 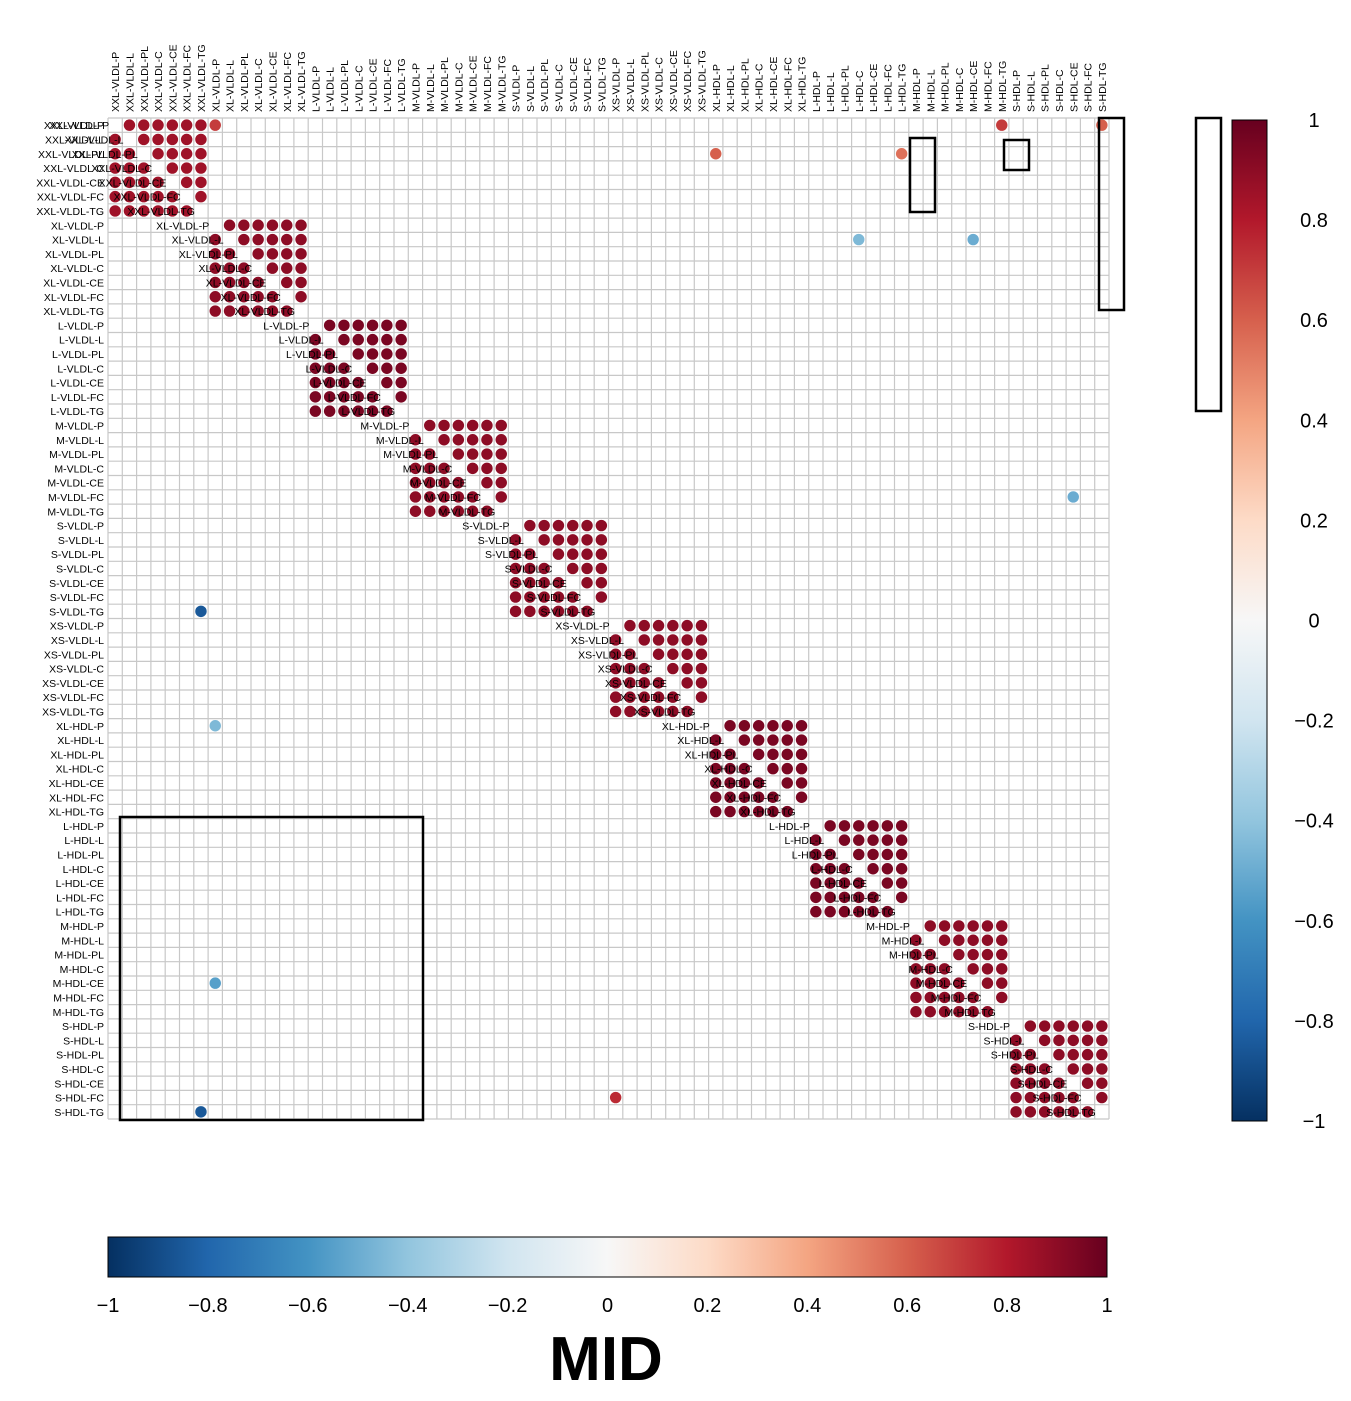 I want to click on diagonal-label: XXL-VLDL-L, so click(x=93, y=140).